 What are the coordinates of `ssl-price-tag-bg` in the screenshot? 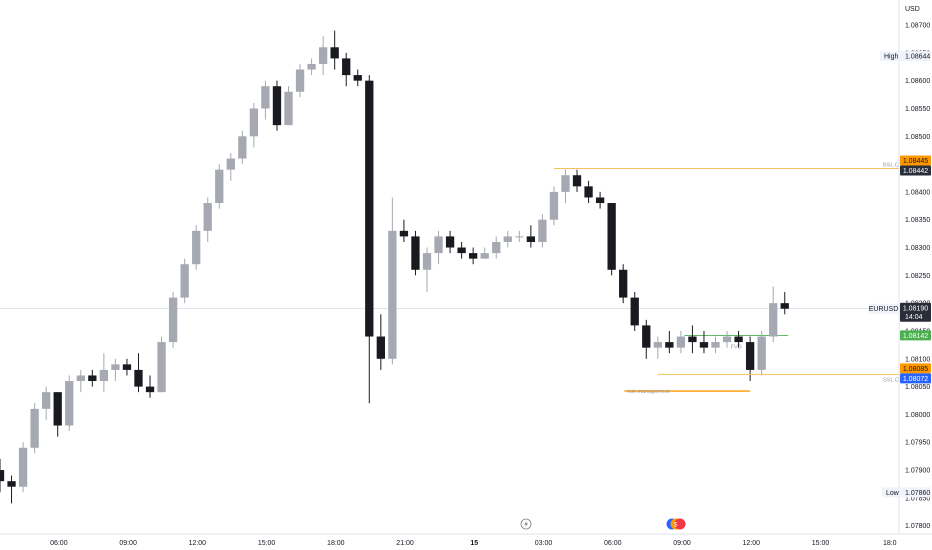 It's located at (915, 368).